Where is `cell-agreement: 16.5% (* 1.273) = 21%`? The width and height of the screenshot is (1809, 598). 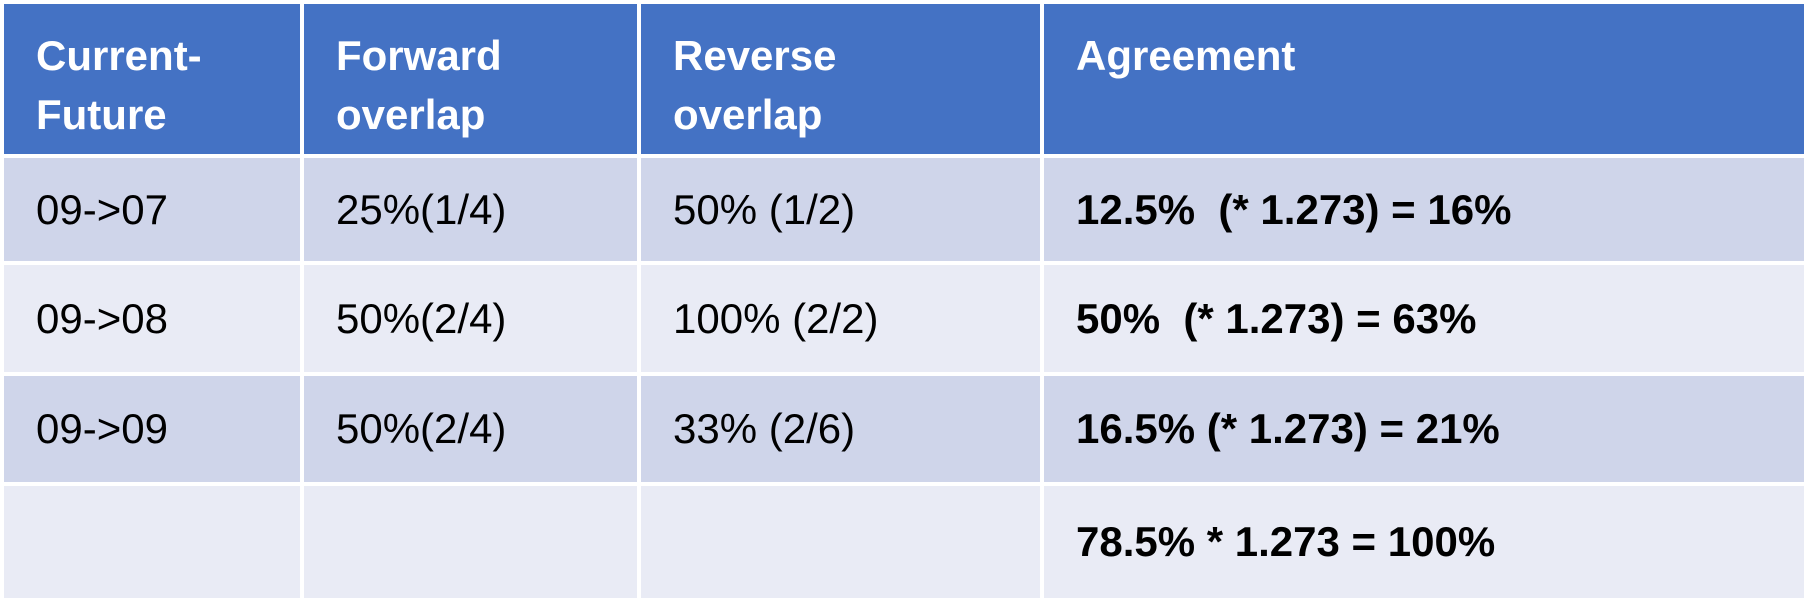 cell-agreement: 16.5% (* 1.273) = 21% is located at coordinates (1424, 429).